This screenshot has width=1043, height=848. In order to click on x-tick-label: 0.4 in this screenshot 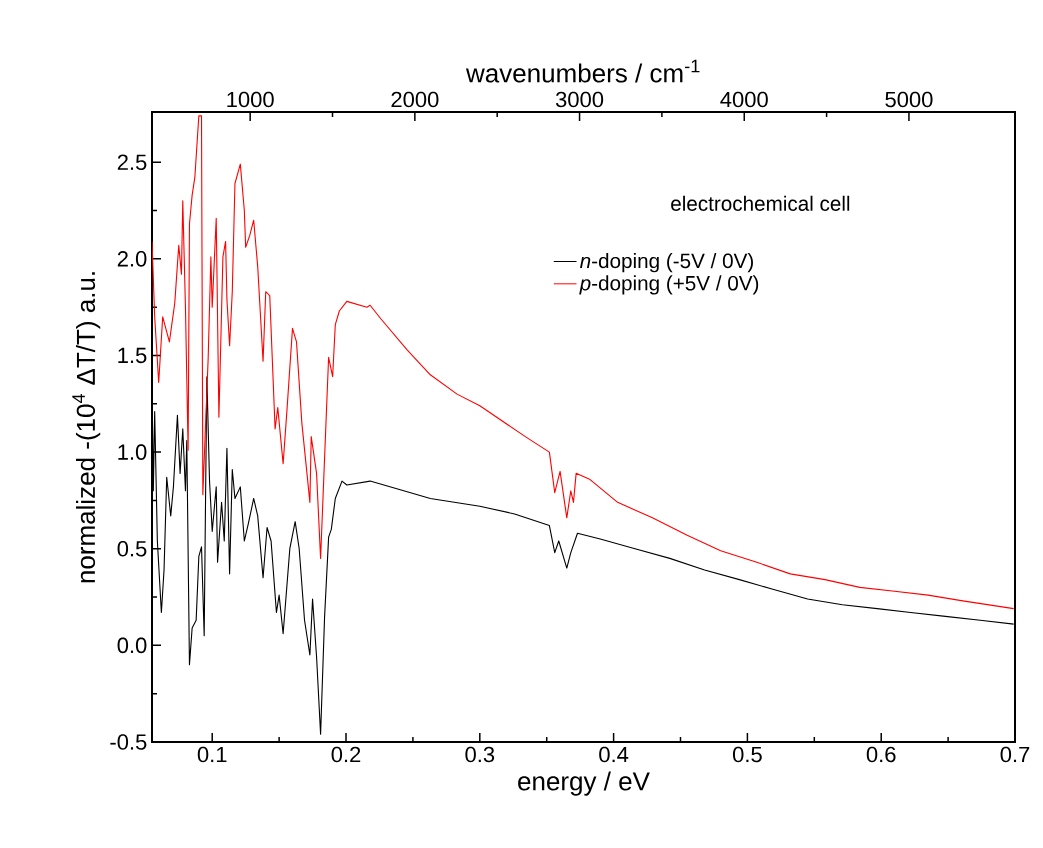, I will do `click(614, 754)`.